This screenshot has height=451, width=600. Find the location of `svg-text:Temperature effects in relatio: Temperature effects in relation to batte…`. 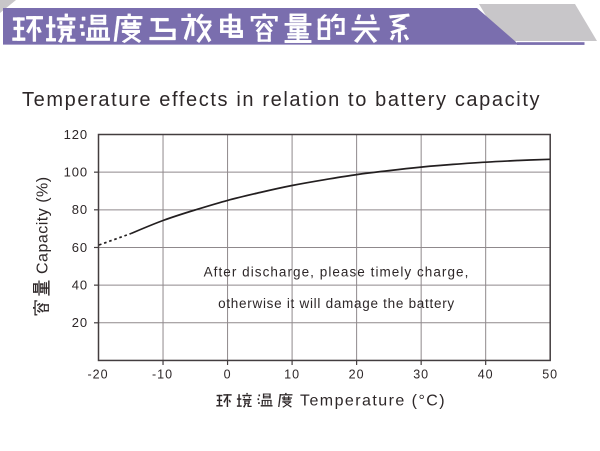

svg-text:Temperature effects in relatio: Temperature effects in relation to batte… is located at coordinates (281, 100).